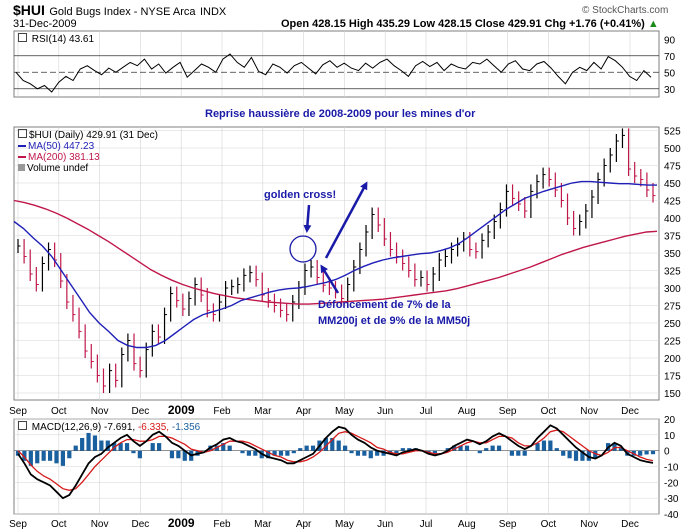  I want to click on price-tick-label: 175, so click(672, 377).